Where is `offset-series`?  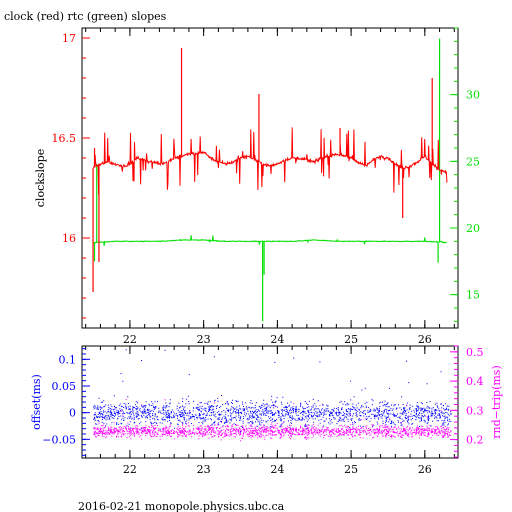
offset-series is located at coordinates (272, 391).